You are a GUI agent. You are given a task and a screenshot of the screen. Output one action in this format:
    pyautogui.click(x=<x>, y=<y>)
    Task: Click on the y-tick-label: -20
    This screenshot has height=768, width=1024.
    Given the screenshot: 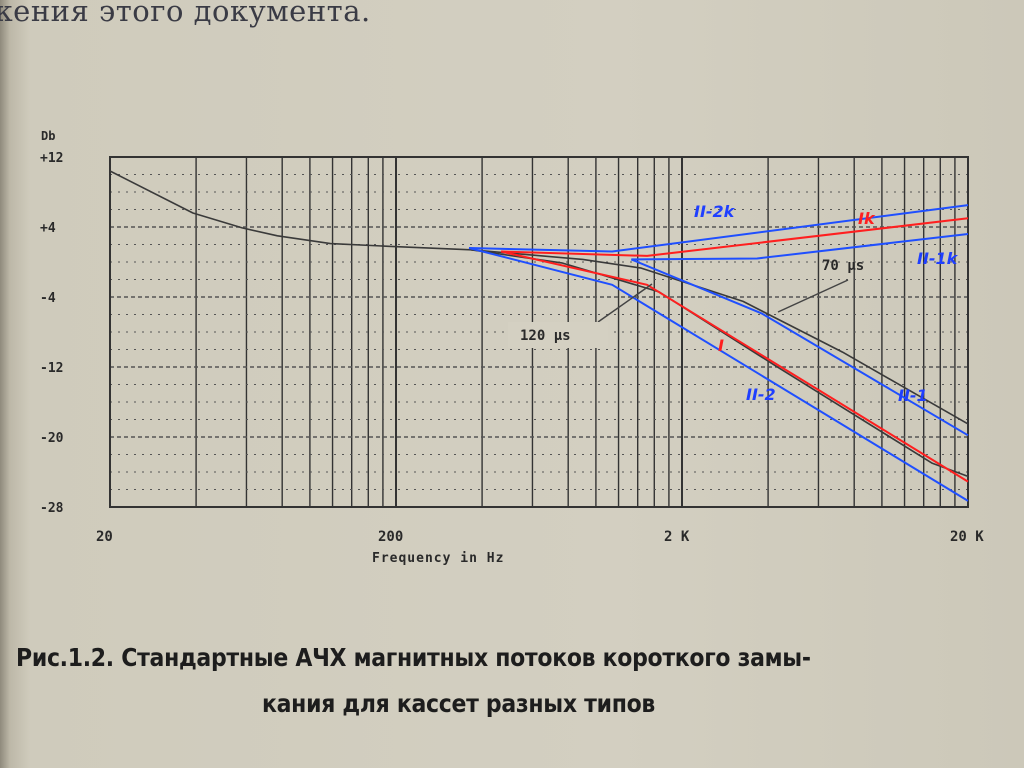 What is the action you would take?
    pyautogui.click(x=52, y=438)
    